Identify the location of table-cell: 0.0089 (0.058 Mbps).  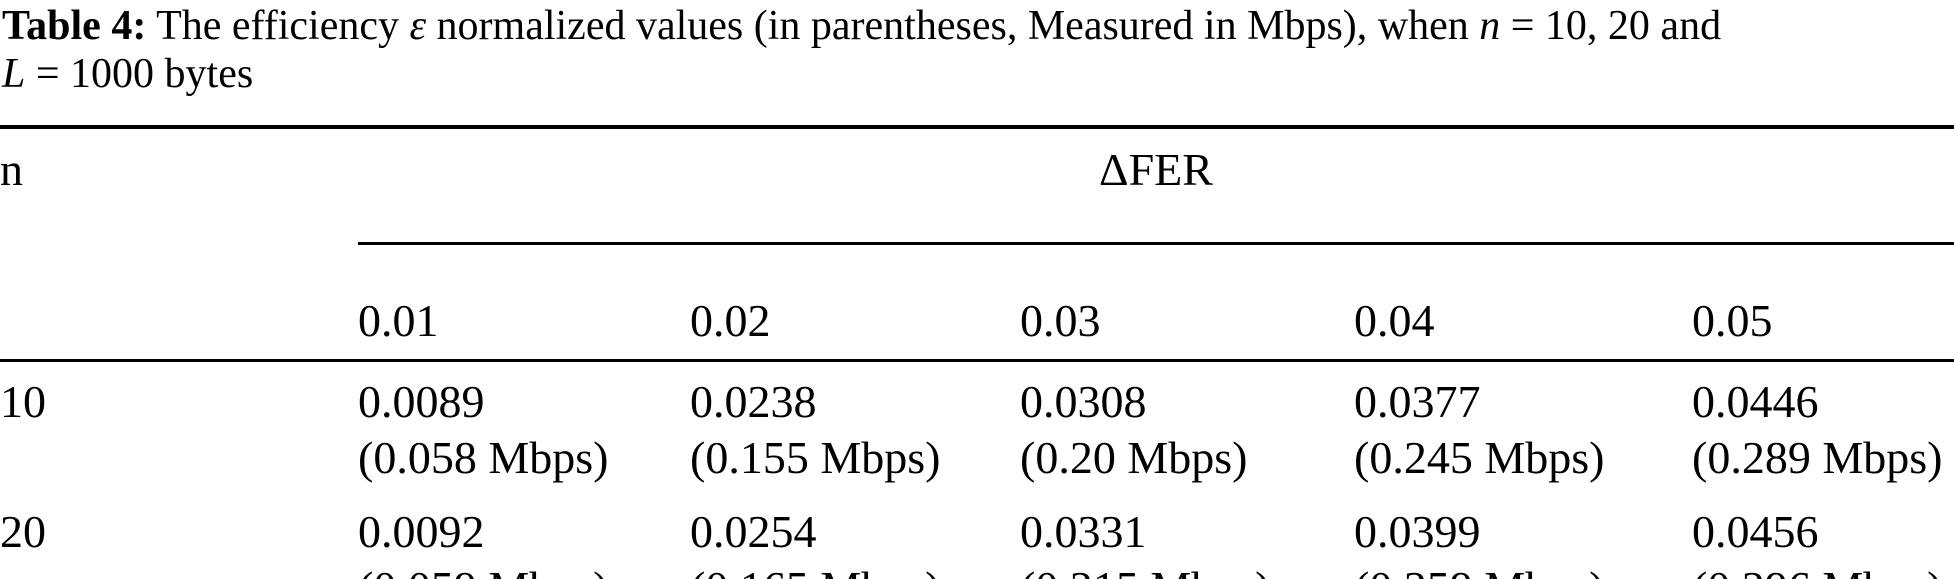
(524, 430).